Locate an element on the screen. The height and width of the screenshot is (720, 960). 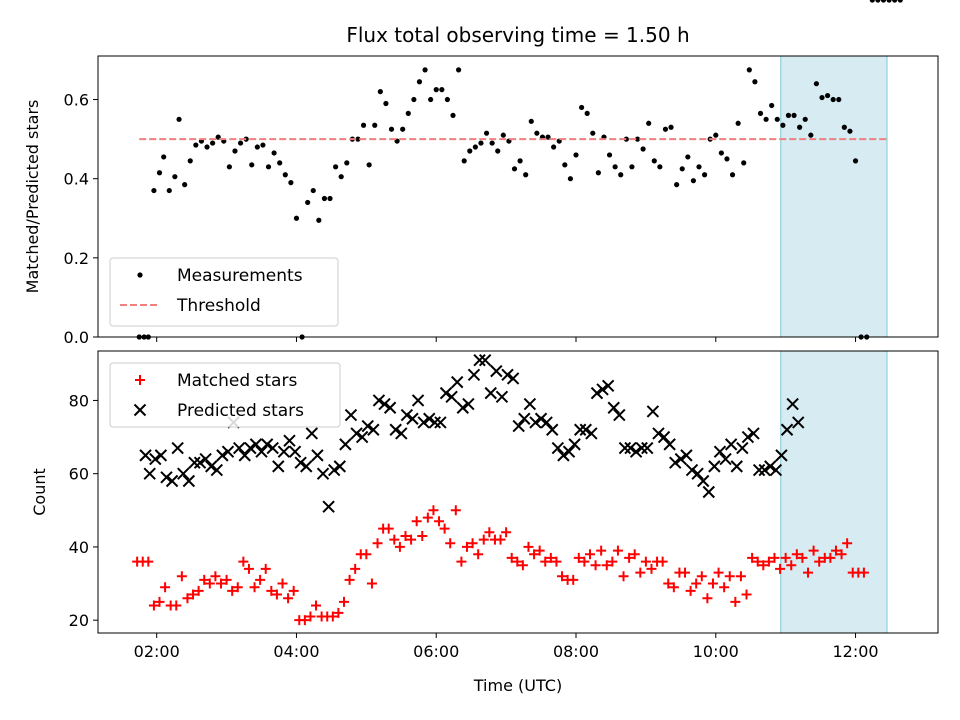
y-tick-label: 0.0 is located at coordinates (76, 337).